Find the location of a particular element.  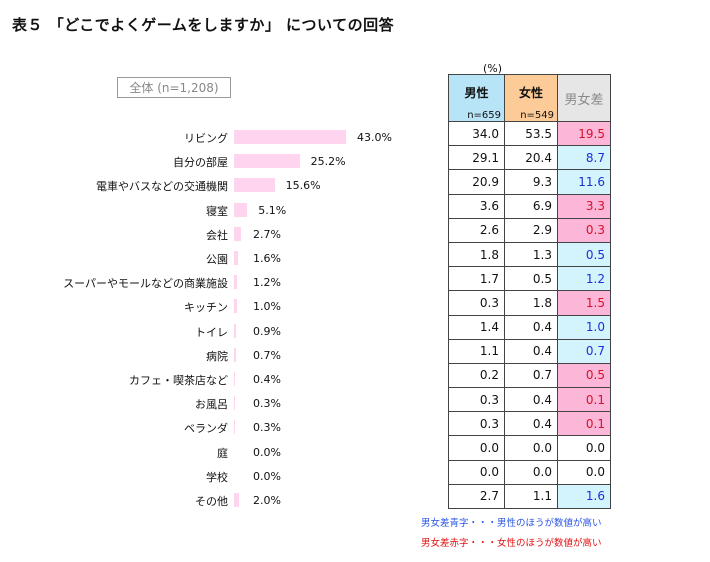

table-row: 1.4 0.4 1.0 is located at coordinates (529, 327).